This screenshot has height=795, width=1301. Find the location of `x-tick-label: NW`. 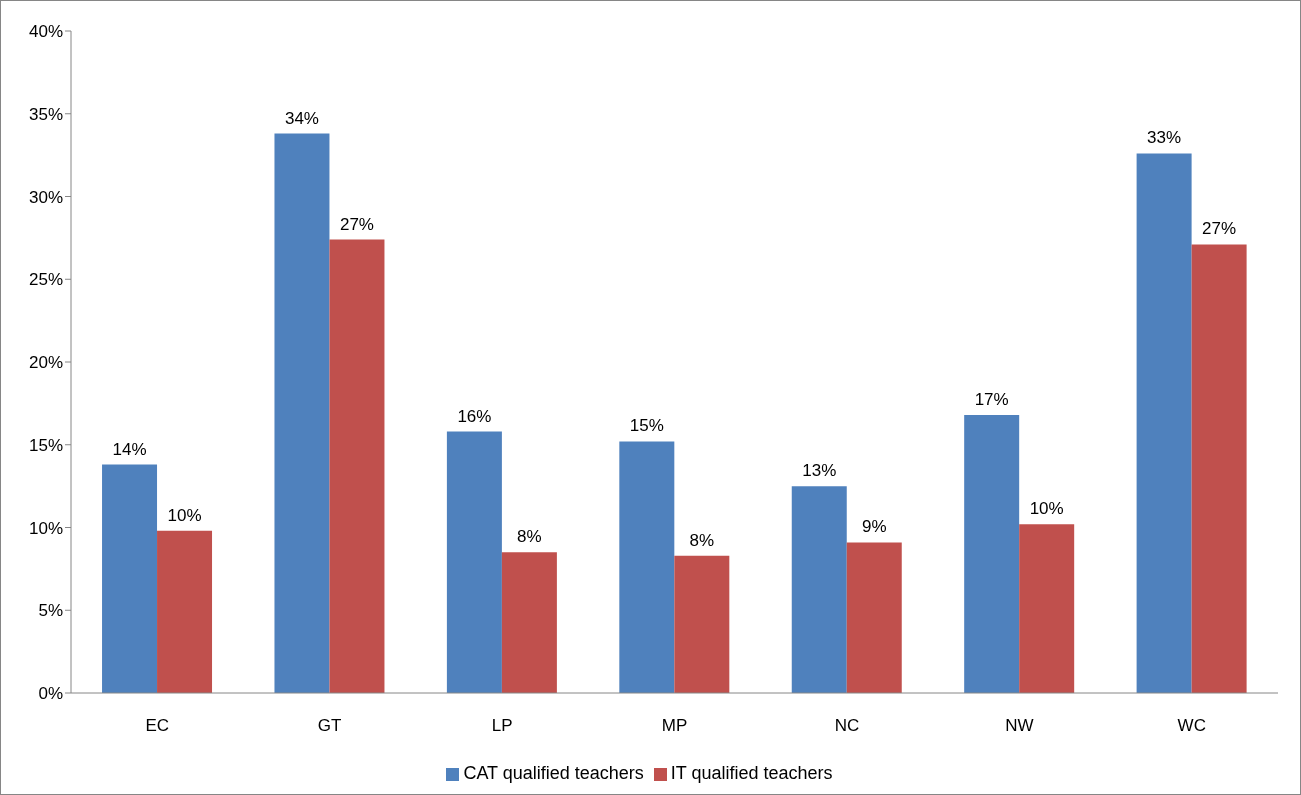

x-tick-label: NW is located at coordinates (1019, 726).